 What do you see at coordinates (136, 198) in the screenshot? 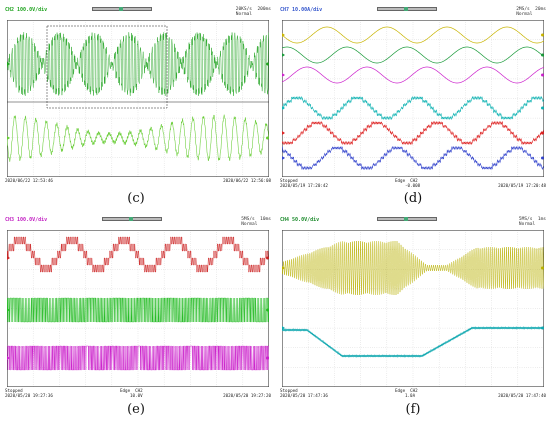
I see `caption-c: (c)` at bounding box center [136, 198].